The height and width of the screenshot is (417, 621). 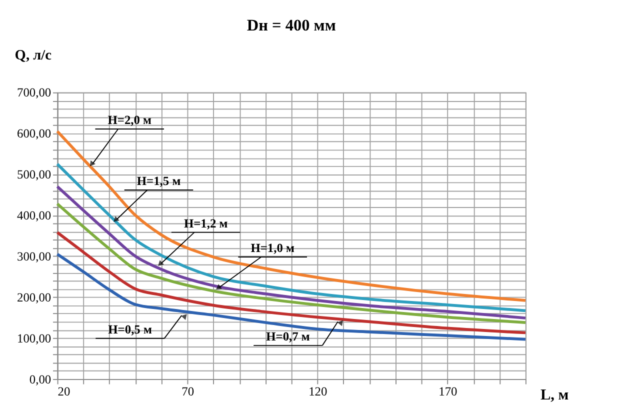 What do you see at coordinates (34, 215) in the screenshot?
I see `y-tick-label: 400,00` at bounding box center [34, 215].